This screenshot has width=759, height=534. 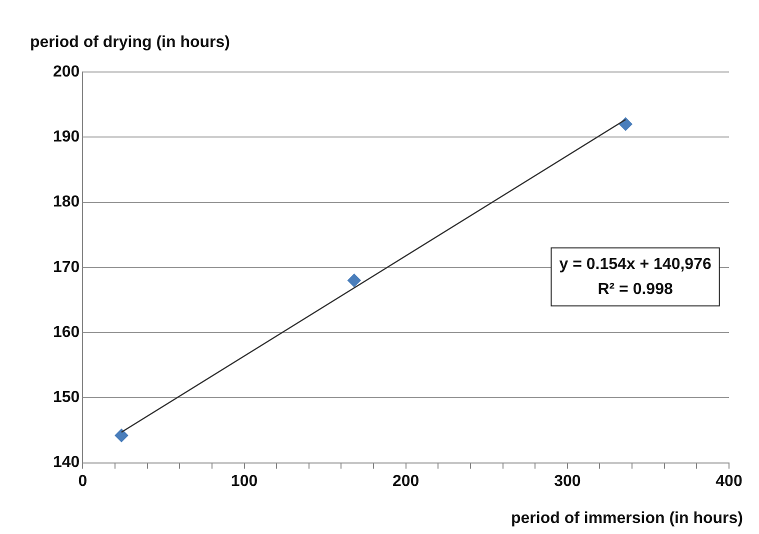 I want to click on y-tick-label: 190, so click(x=66, y=137).